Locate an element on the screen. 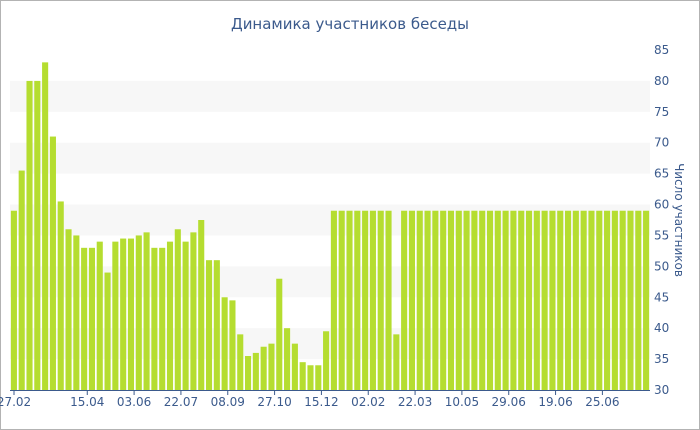  y-tick-label: 55 is located at coordinates (661, 235).